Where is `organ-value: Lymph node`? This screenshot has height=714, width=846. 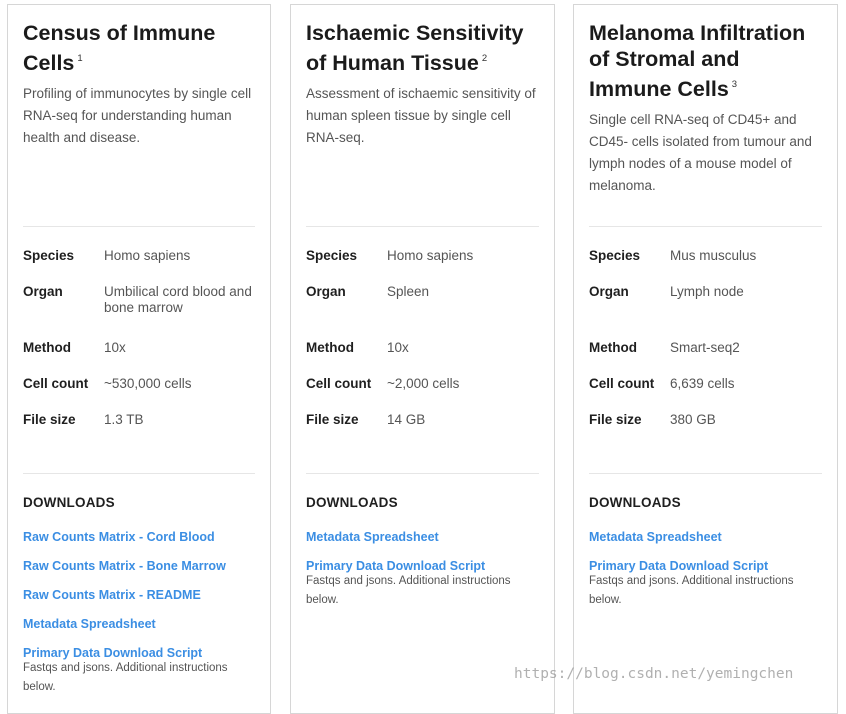
organ-value: Lymph node is located at coordinates (707, 291).